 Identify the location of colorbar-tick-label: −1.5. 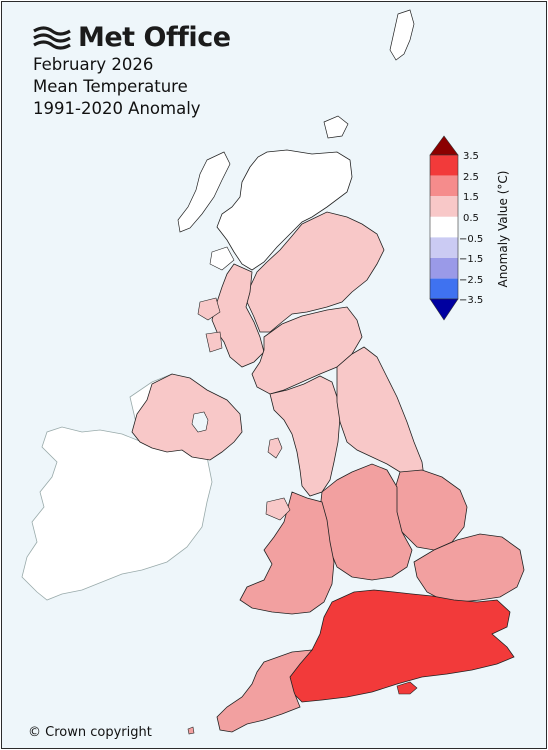
(471, 259).